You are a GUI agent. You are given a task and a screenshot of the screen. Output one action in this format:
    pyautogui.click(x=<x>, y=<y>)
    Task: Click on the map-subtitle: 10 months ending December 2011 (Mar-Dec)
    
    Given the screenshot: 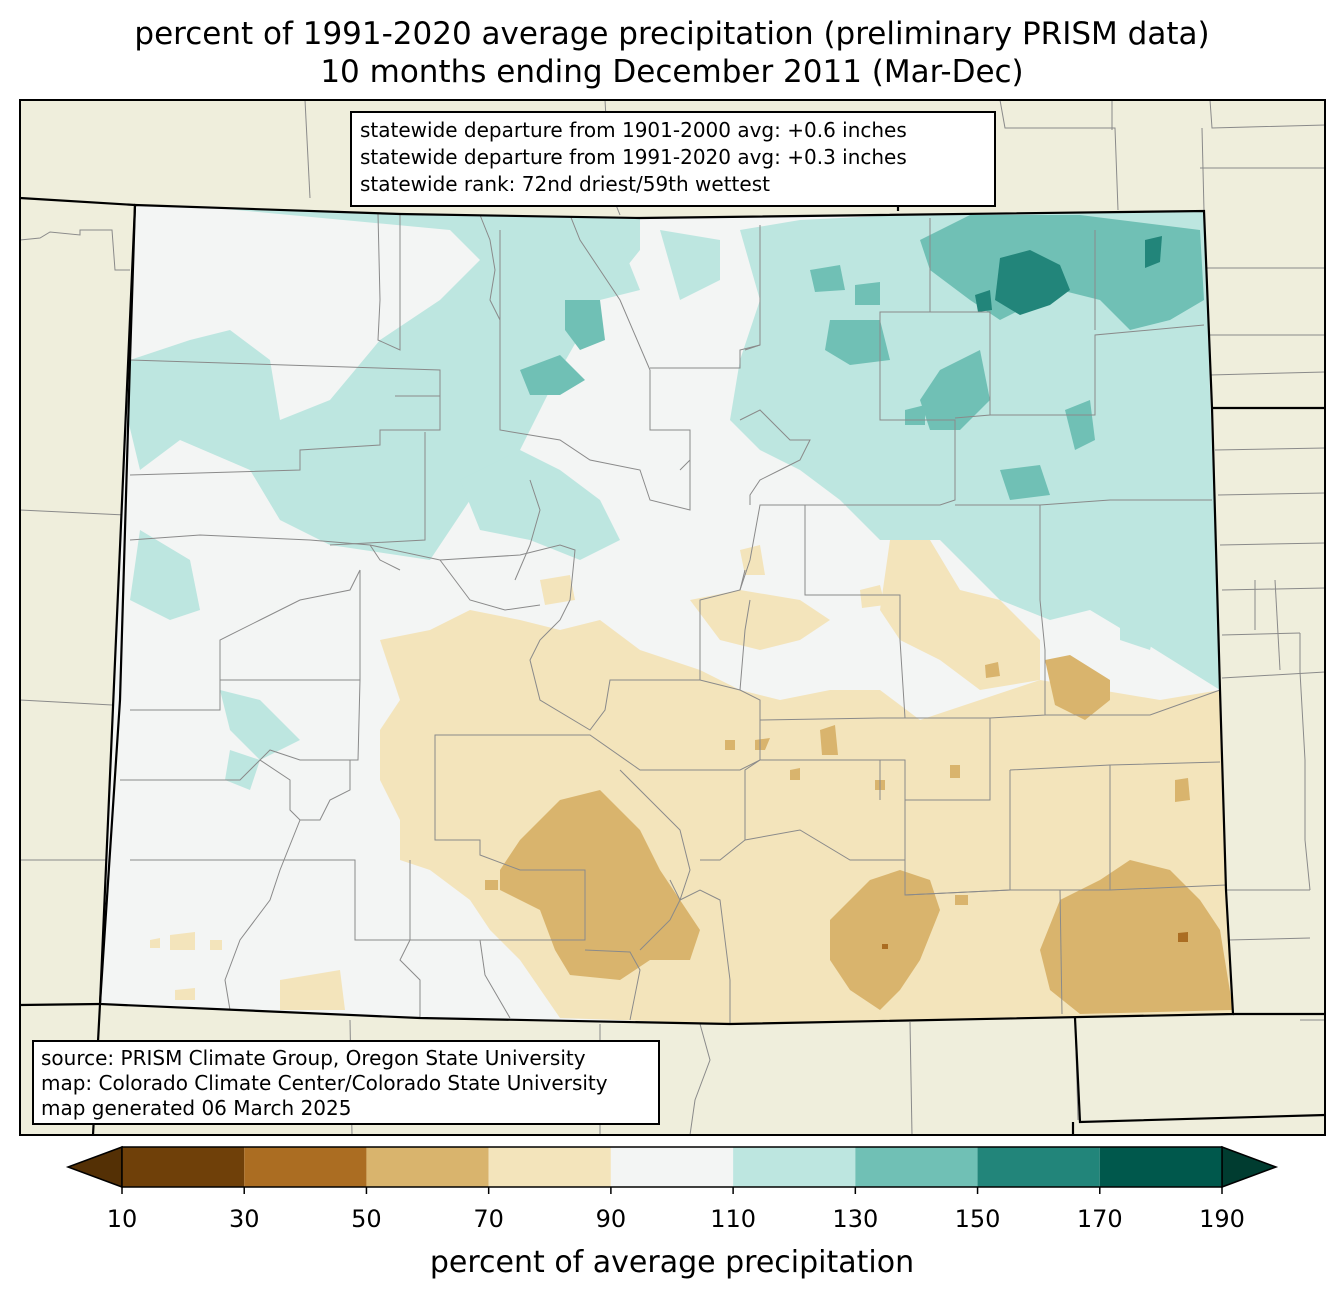 What is the action you would take?
    pyautogui.click(x=672, y=72)
    